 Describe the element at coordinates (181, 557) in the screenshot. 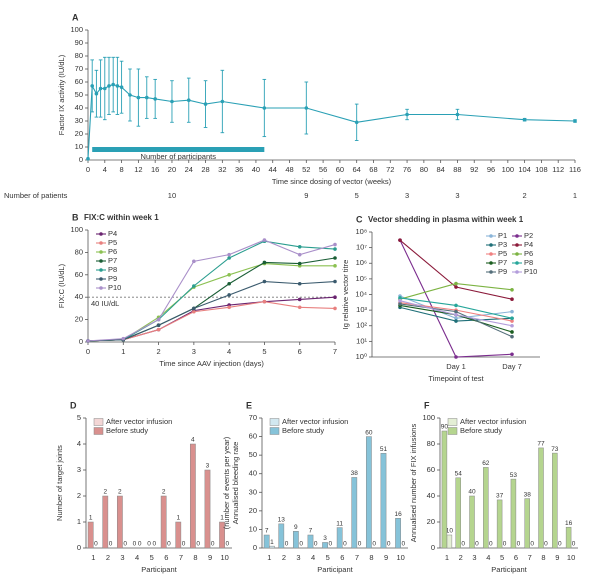

I see `x-tick-label: 7` at that location.